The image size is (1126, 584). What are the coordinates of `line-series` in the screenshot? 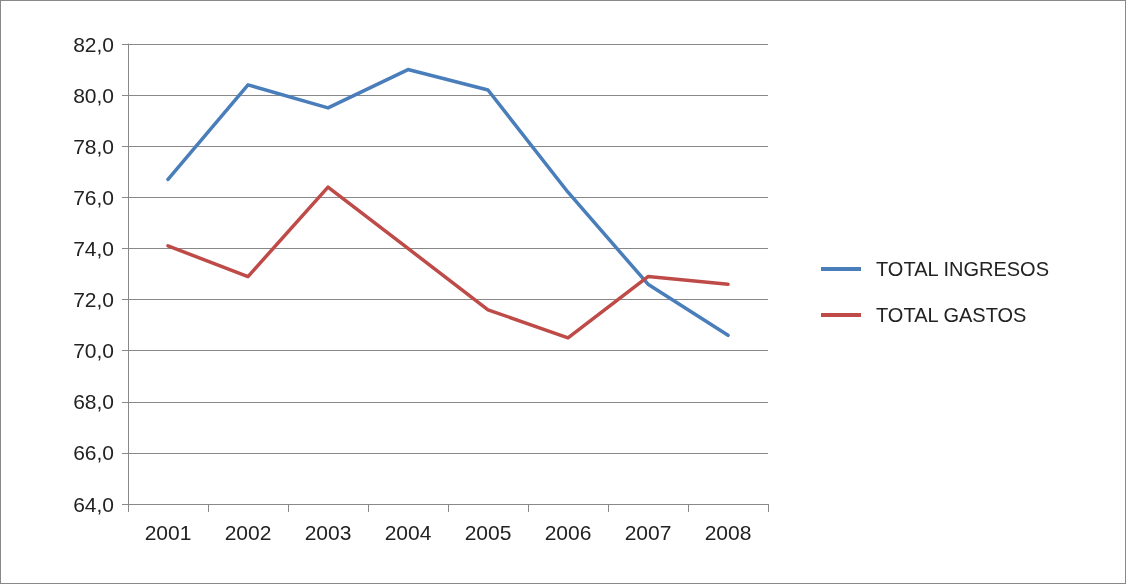 It's located at (448, 262).